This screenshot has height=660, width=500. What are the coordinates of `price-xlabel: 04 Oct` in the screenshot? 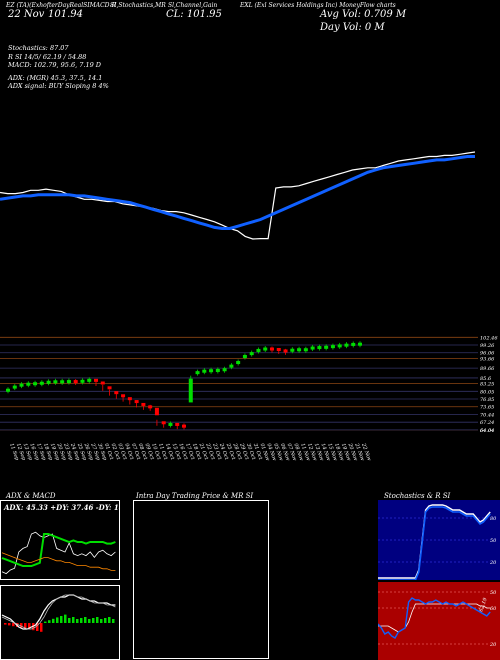 It's located at (129, 452).